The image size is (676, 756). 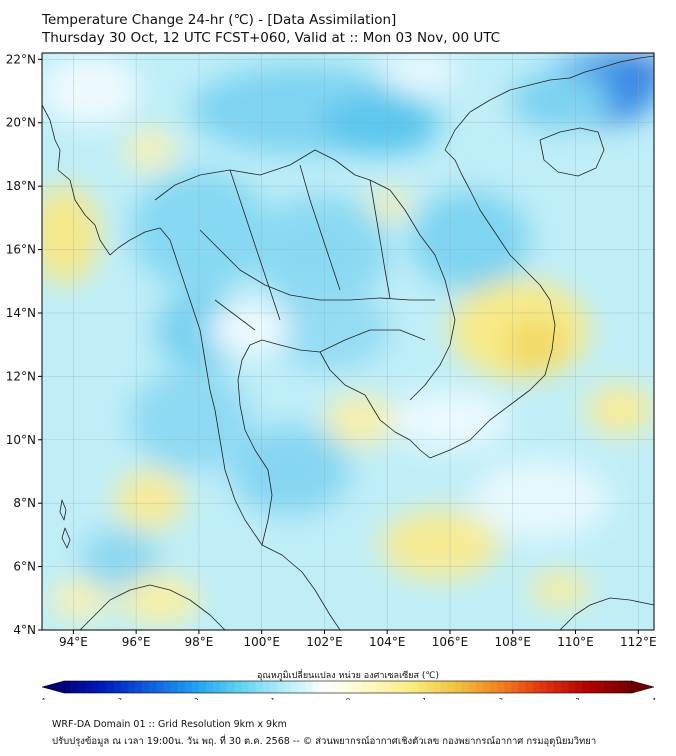 I want to click on lon-tick-label: 98°E, so click(x=198, y=642).